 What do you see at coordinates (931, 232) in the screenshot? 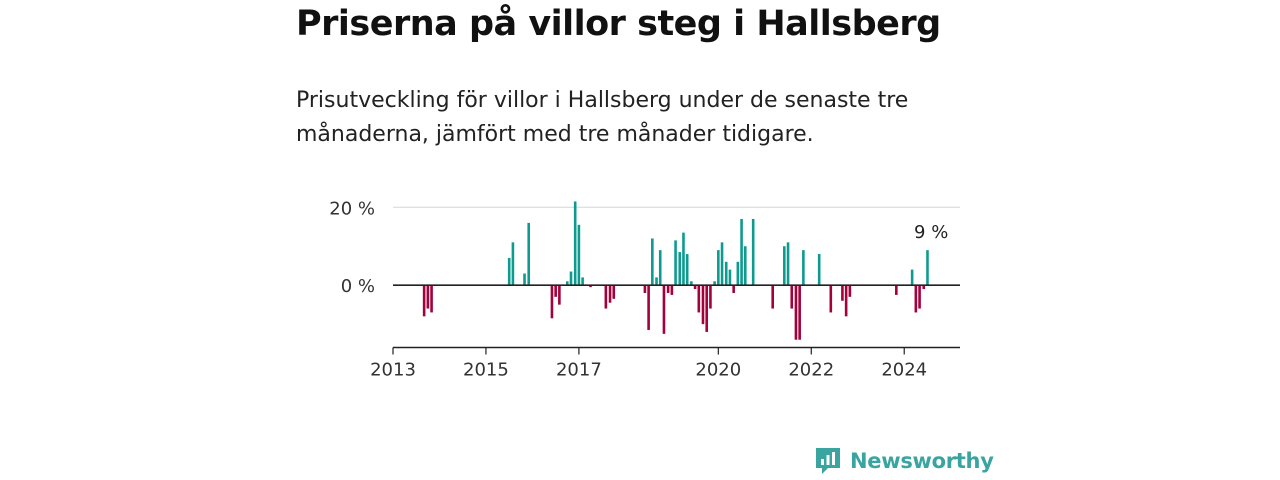
I see `last-value-annotation: 9 %` at bounding box center [931, 232].